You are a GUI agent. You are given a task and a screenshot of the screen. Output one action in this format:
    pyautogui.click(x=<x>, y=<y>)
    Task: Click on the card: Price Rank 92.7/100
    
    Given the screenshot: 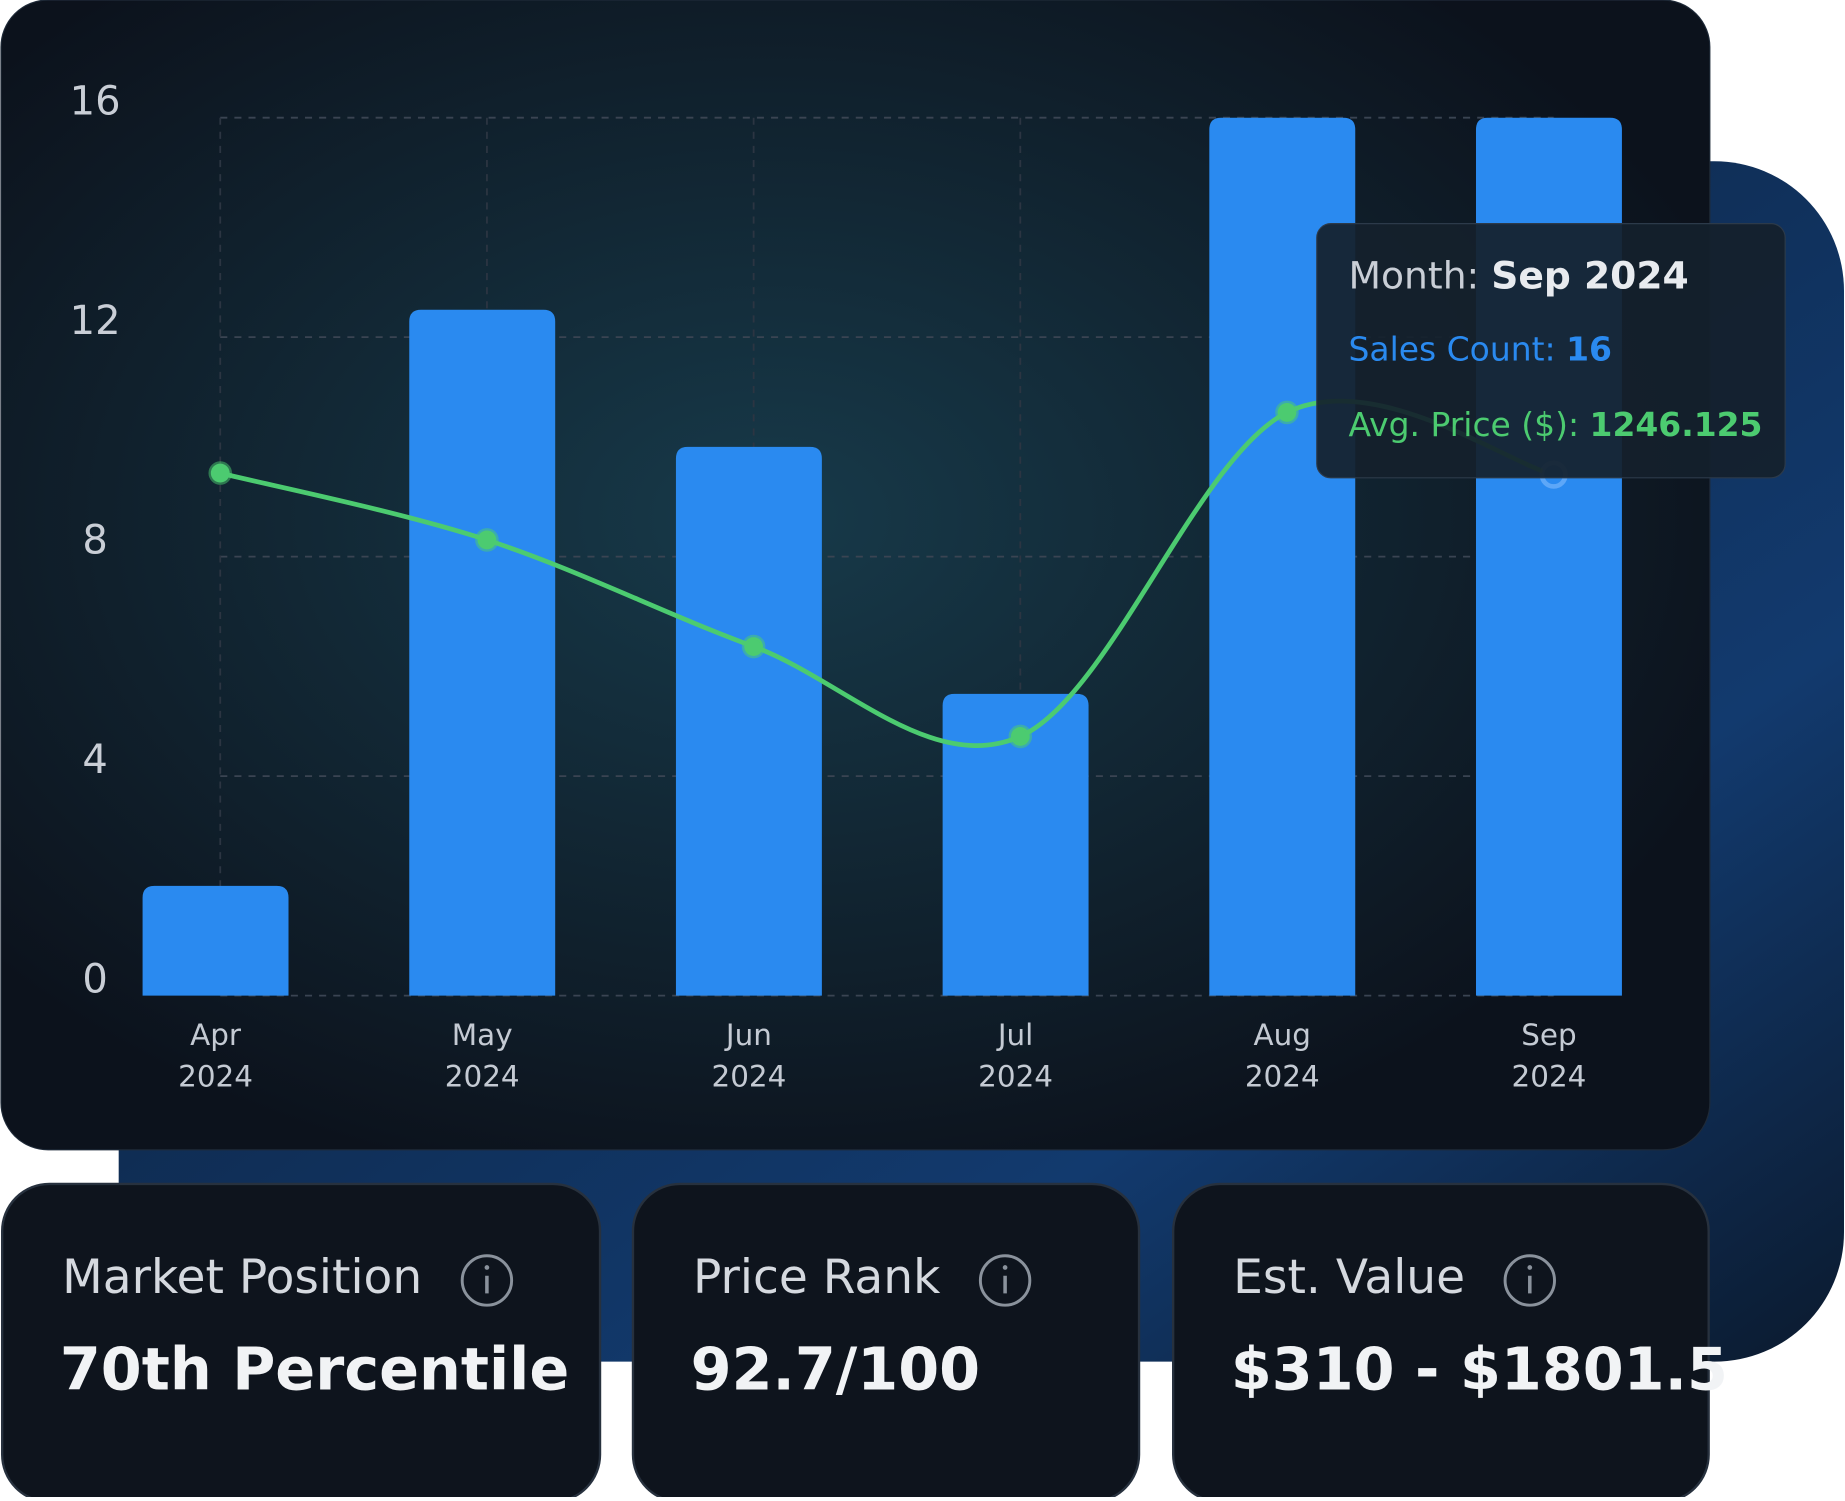 What is the action you would take?
    pyautogui.click(x=886, y=1341)
    